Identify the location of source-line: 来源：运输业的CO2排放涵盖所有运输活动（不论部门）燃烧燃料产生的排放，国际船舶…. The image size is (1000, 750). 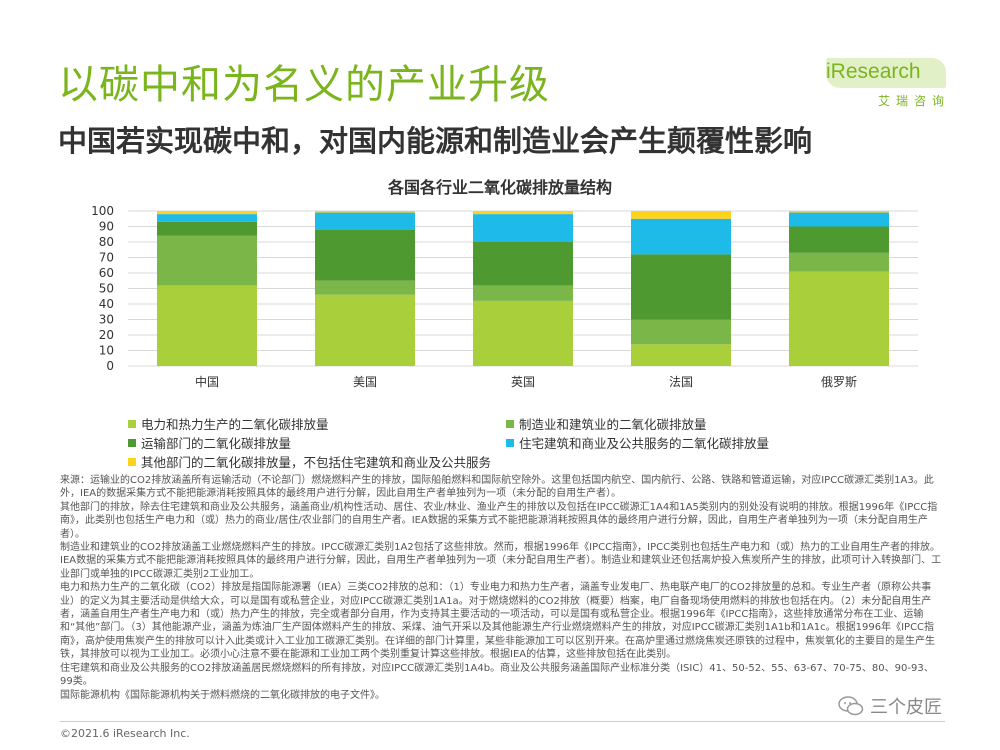
(497, 487).